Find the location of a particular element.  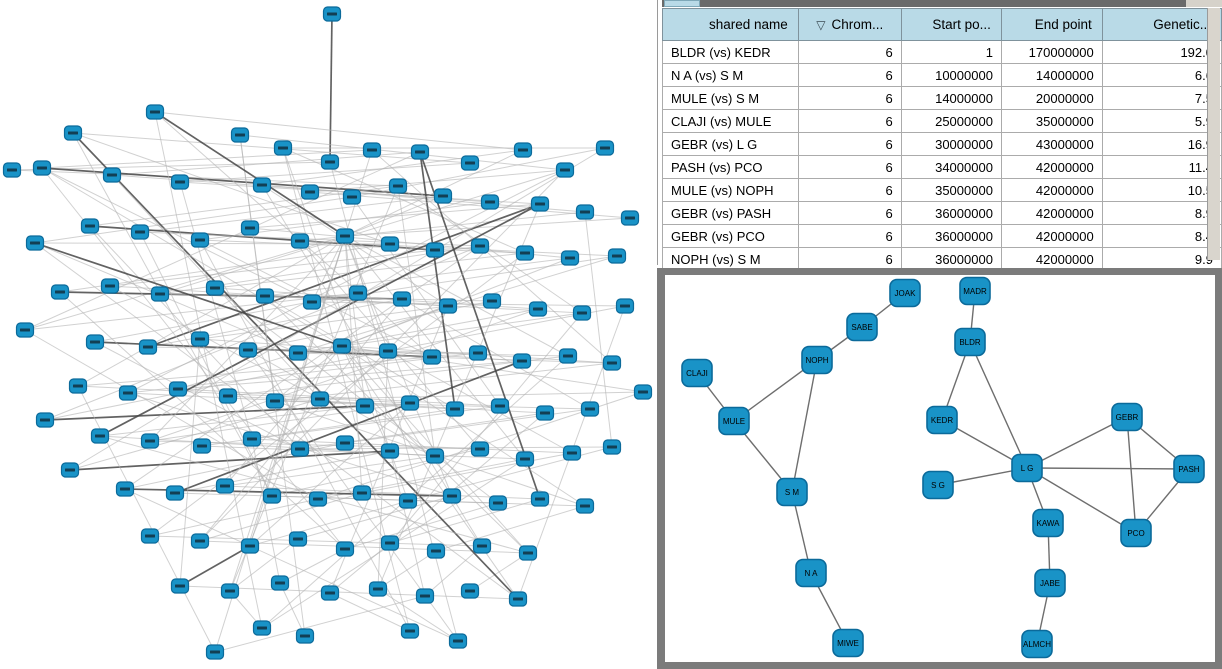

node-gebr: GEBR is located at coordinates (1127, 417).